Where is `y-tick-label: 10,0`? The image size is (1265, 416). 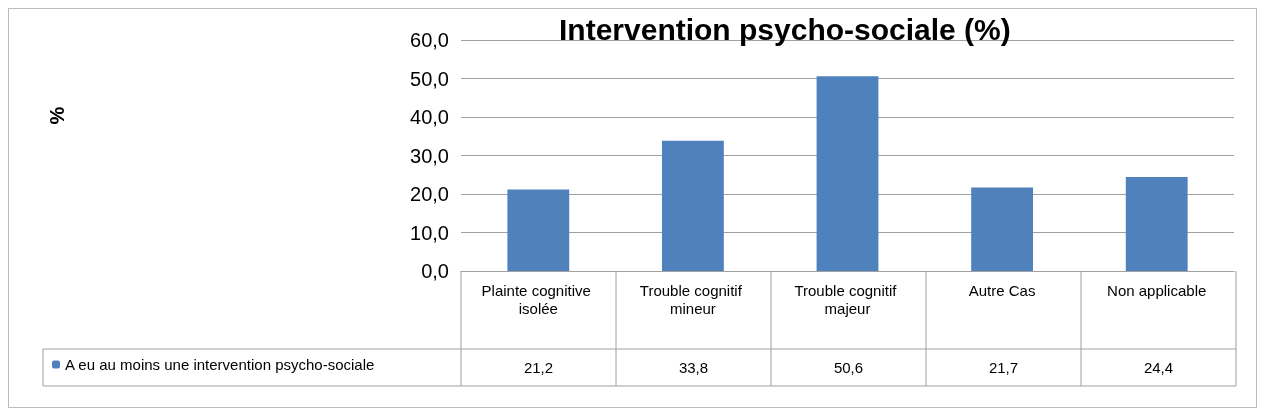 y-tick-label: 10,0 is located at coordinates (429, 232).